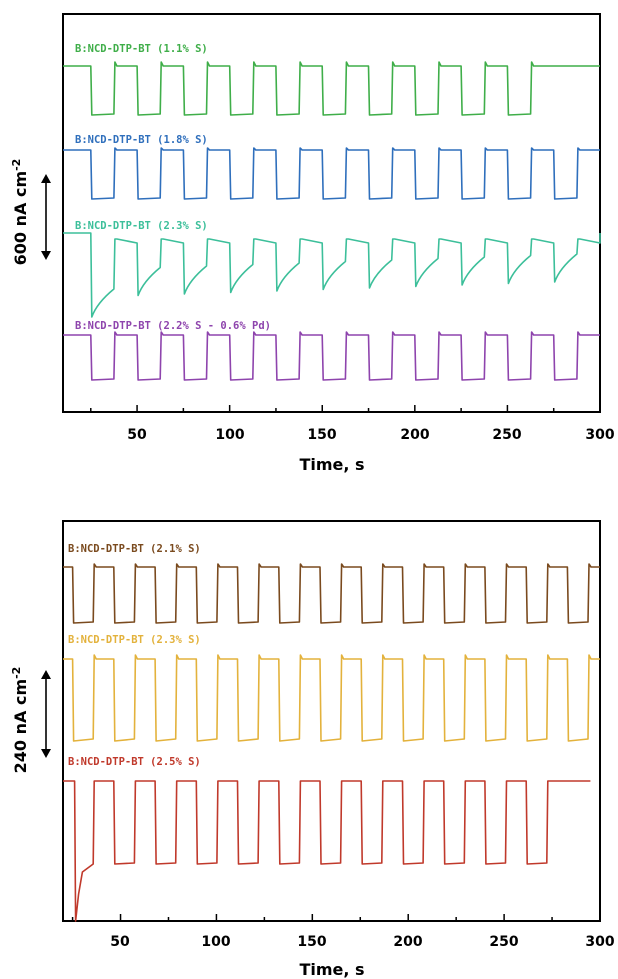 The width and height of the screenshot is (618, 979). I want to click on series-label: B:NCD-DTP-BT (2.1% S), so click(134, 549).